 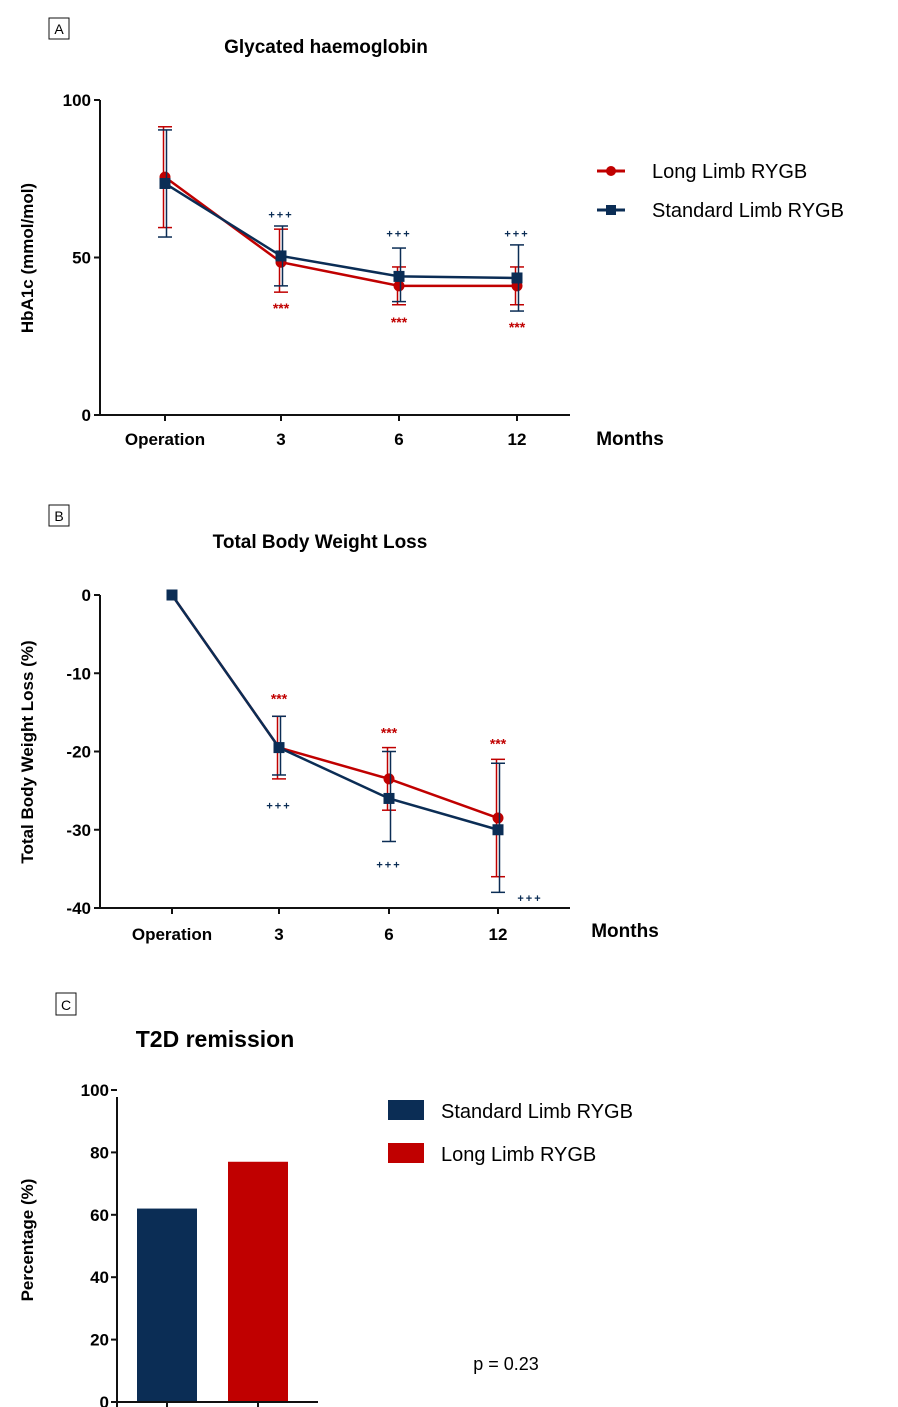 I want to click on panel-a-significance-annotation-1: ***, so click(x=399, y=322).